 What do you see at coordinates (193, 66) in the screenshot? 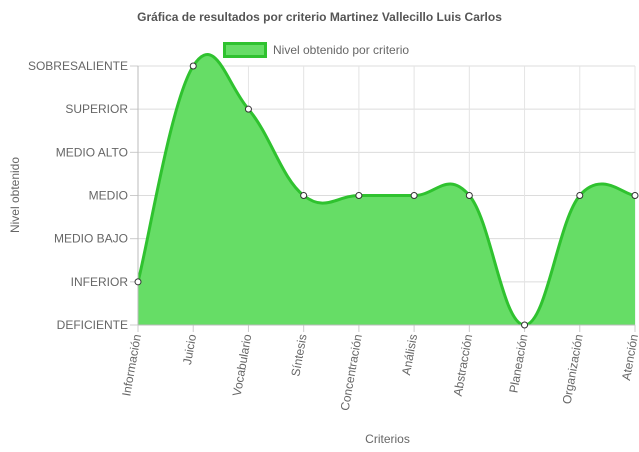
I see `data-point-juicio` at bounding box center [193, 66].